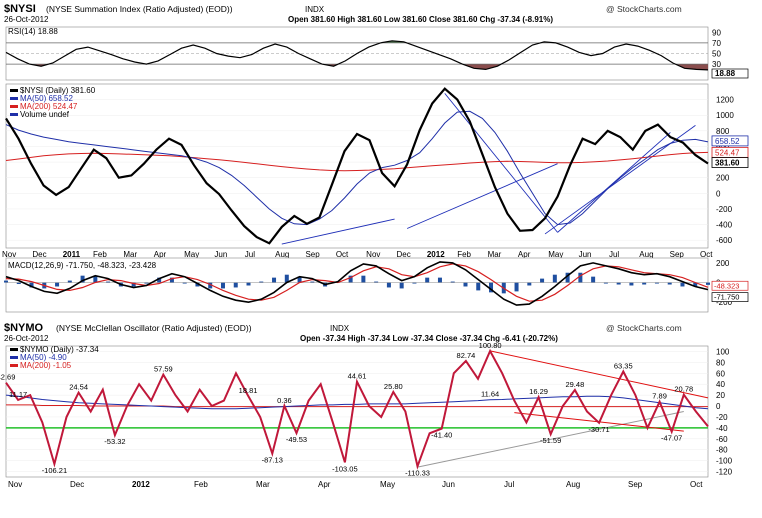  I want to click on nymo-annotation-25: 20.78, so click(683, 389).